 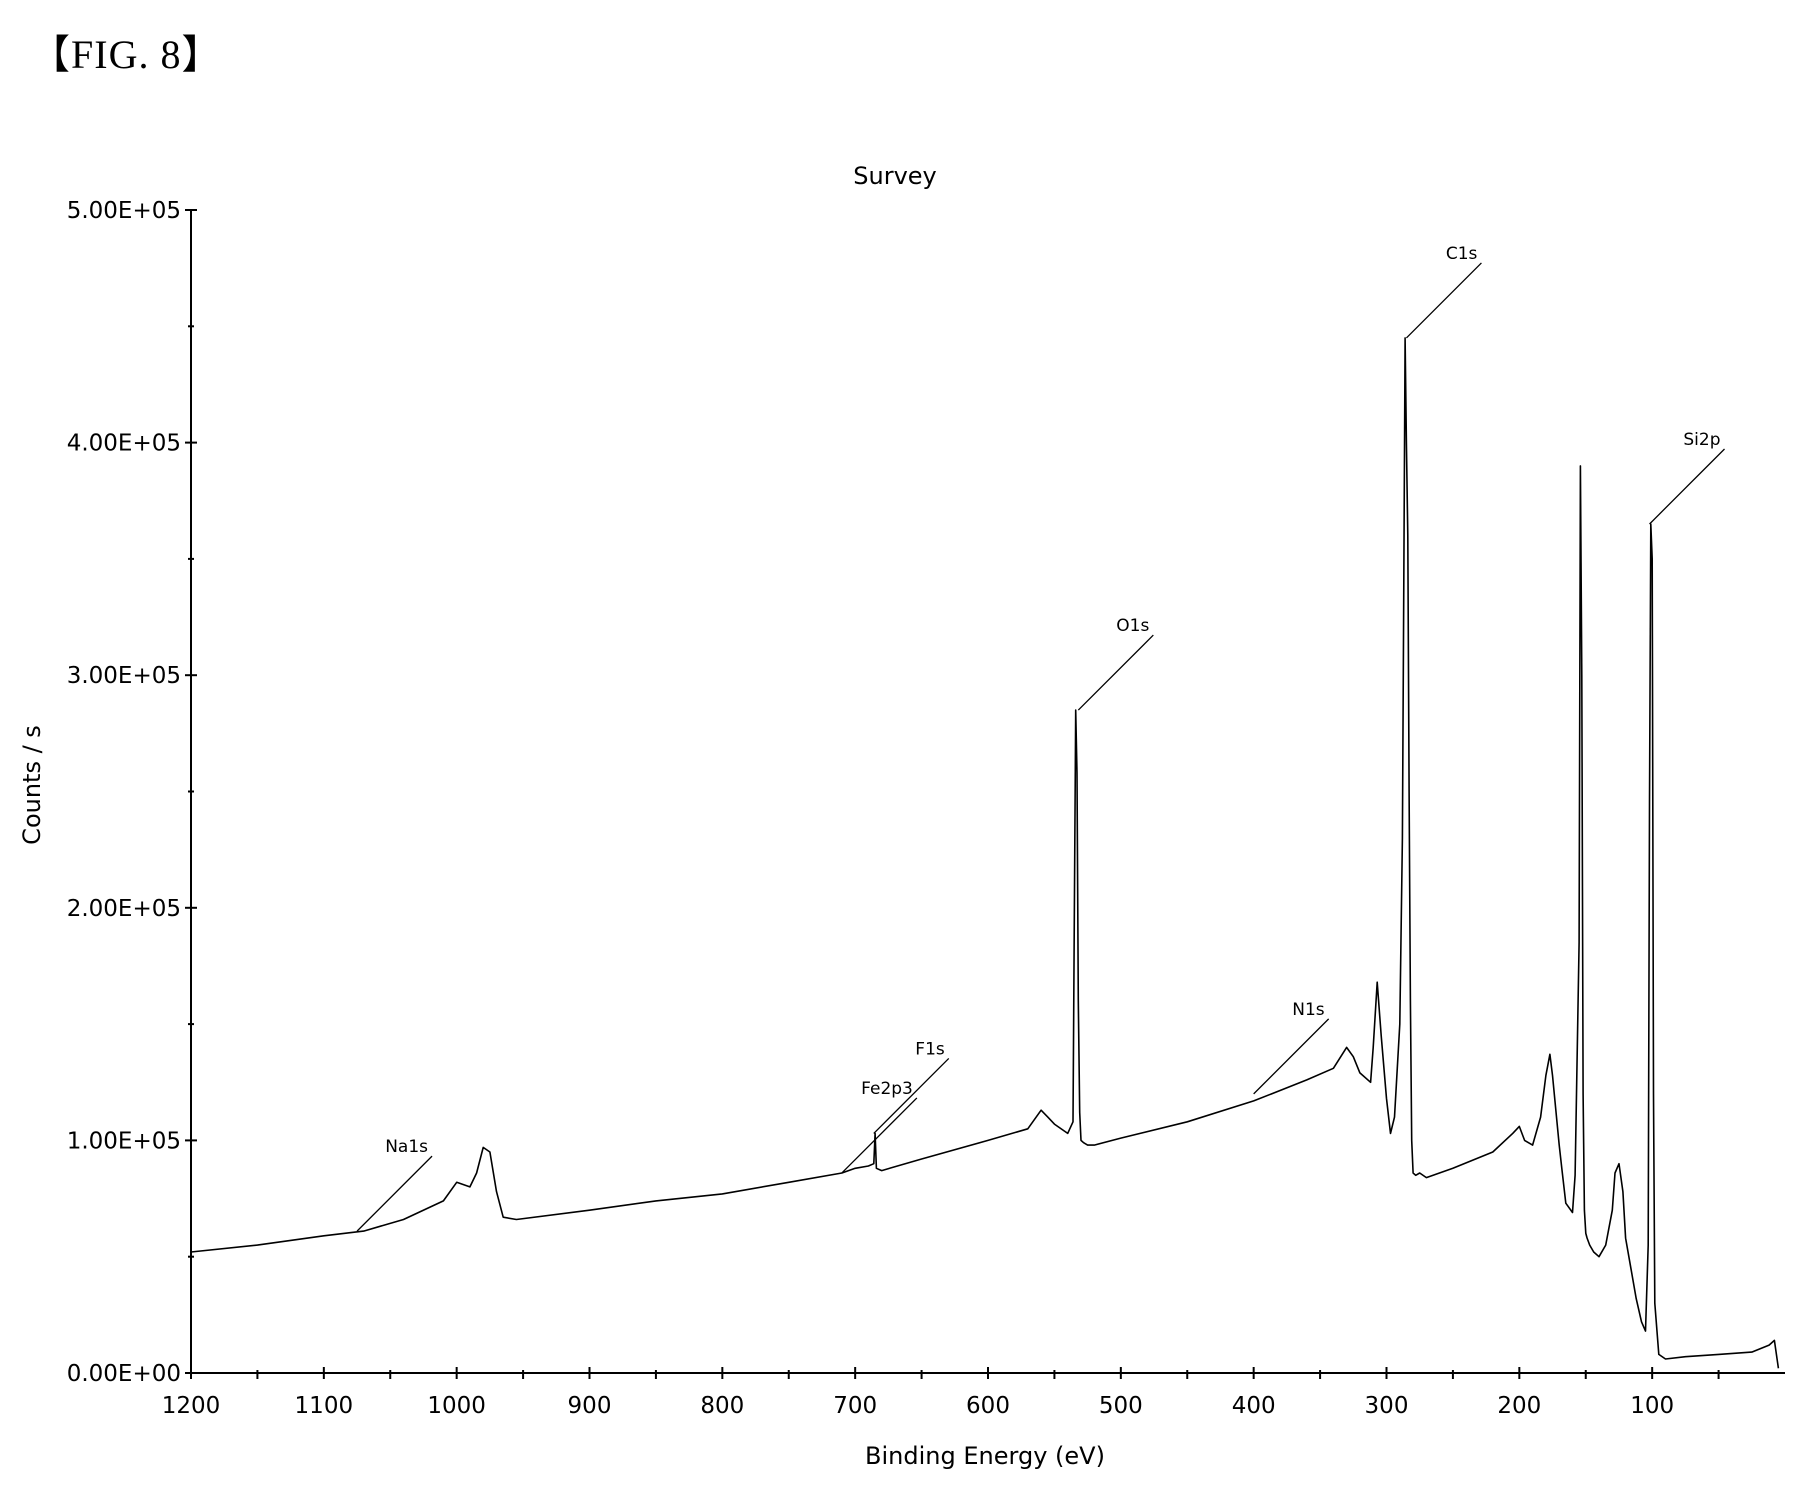 I want to click on x-tick-label: 800, so click(x=722, y=1406).